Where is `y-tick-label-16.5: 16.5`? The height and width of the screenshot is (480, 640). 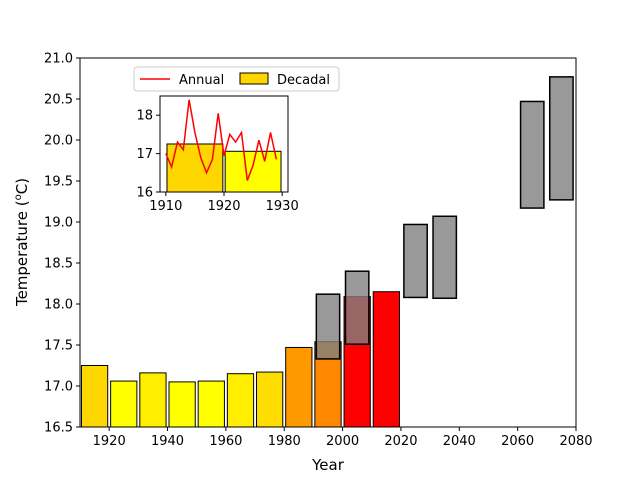 y-tick-label-16.5: 16.5 is located at coordinates (58, 428).